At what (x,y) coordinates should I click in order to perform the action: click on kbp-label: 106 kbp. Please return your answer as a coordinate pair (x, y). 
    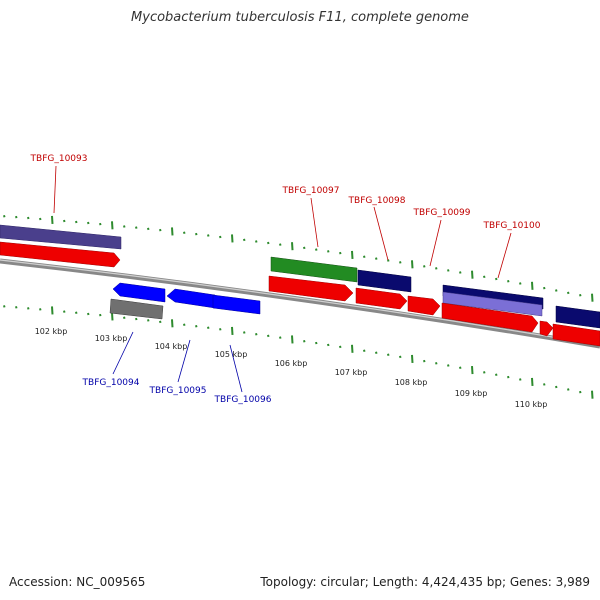
    Looking at the image, I should click on (291, 363).